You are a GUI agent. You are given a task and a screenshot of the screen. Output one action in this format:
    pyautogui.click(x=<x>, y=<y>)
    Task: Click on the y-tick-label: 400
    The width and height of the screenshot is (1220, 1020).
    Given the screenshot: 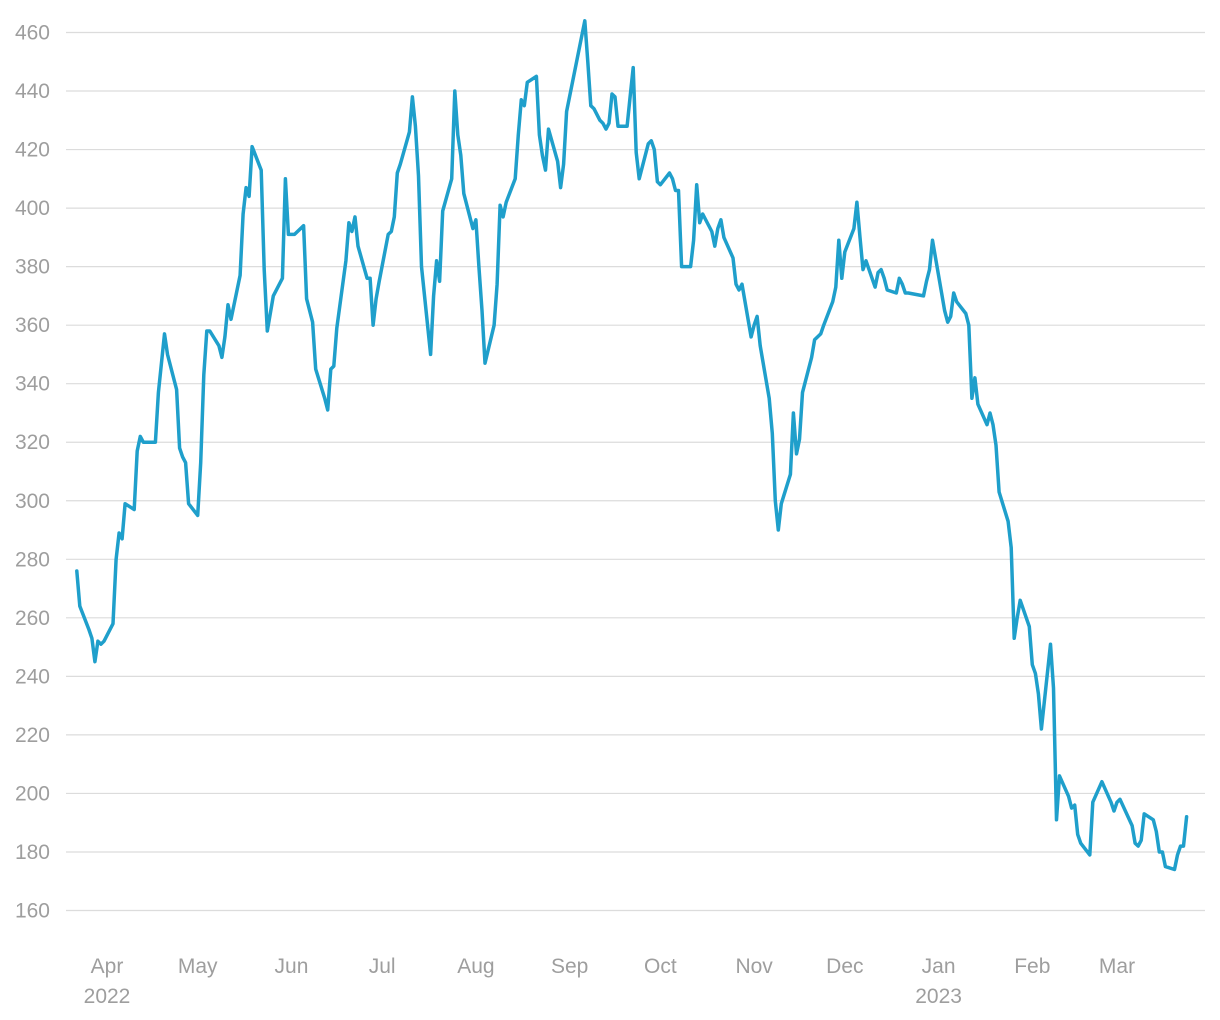 What is the action you would take?
    pyautogui.click(x=32, y=208)
    